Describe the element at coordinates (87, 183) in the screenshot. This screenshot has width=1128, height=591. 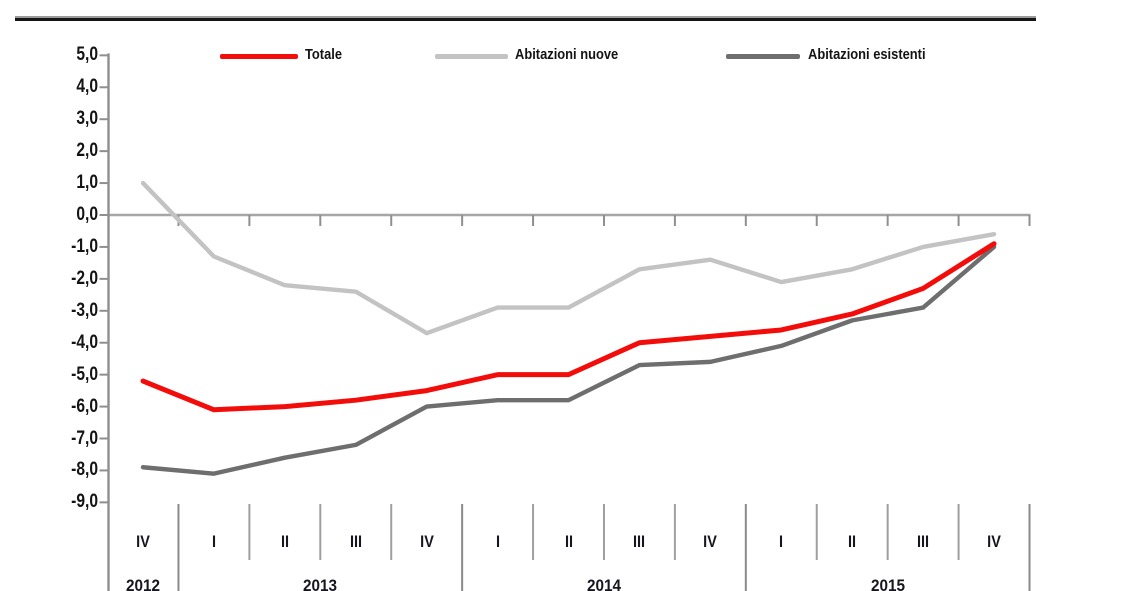
I see `y-tick-label: 1,0` at that location.